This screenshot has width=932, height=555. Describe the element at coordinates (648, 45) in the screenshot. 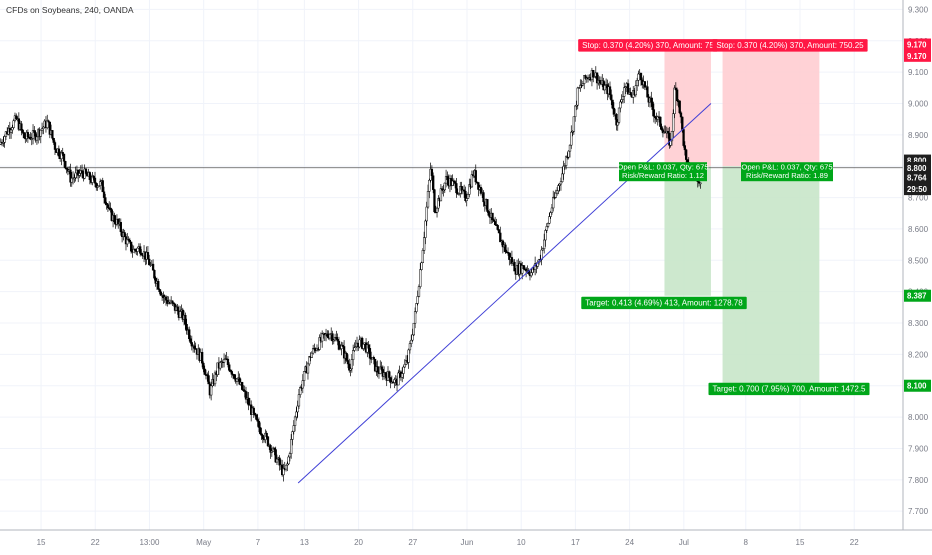

I see `stop-label-1-box` at that location.